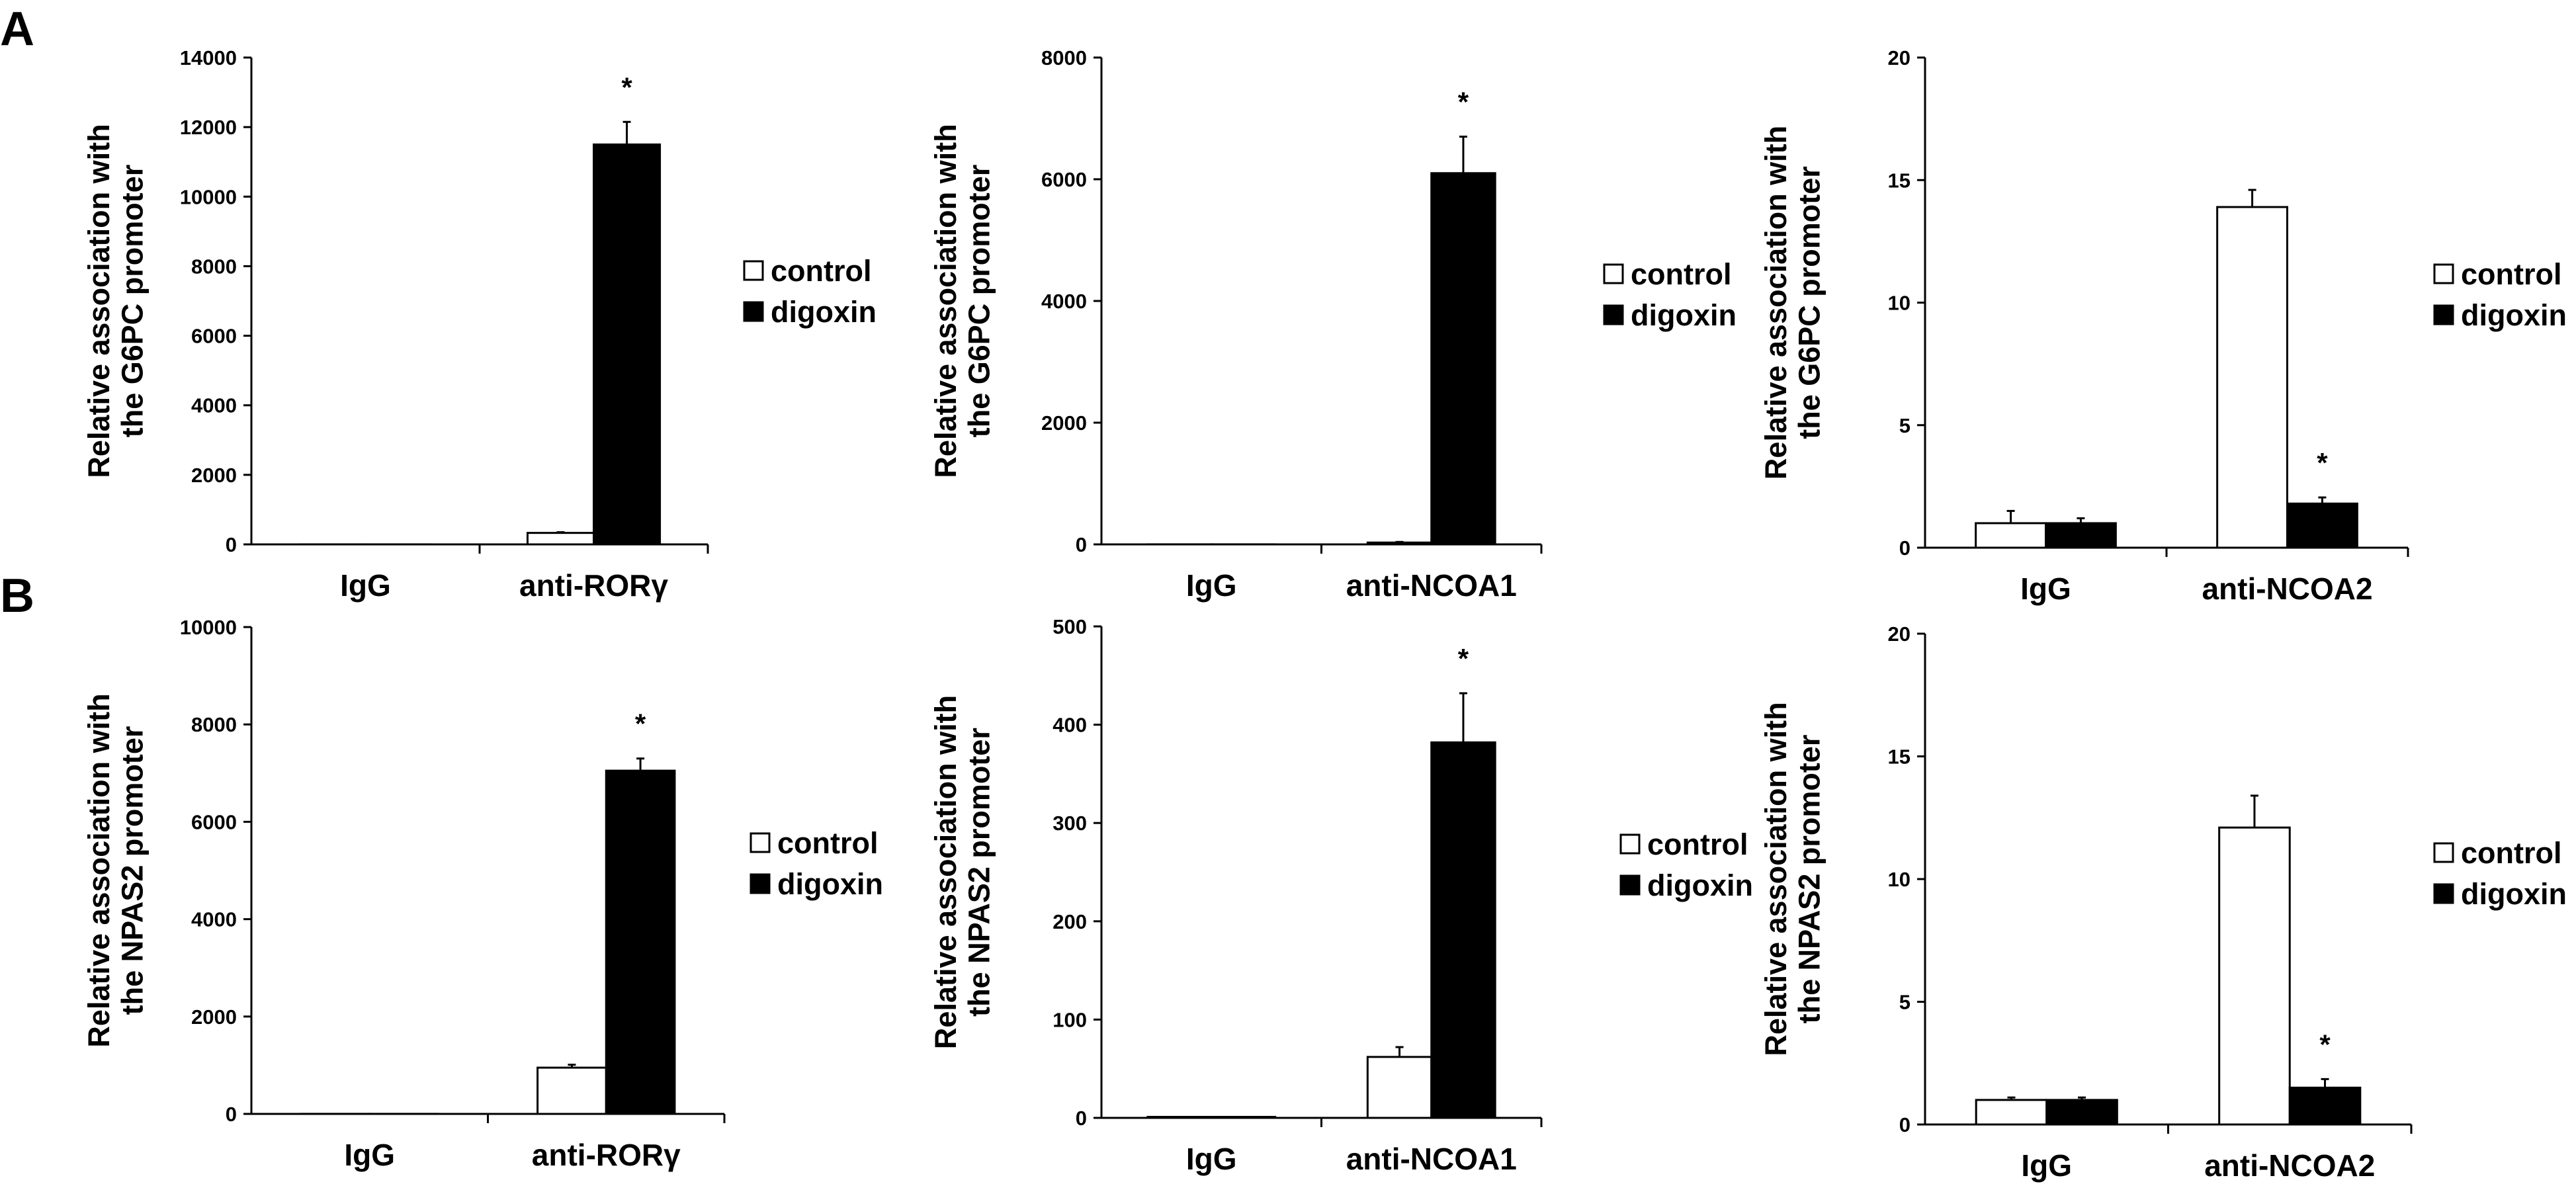 This screenshot has width=2576, height=1186. What do you see at coordinates (1069, 823) in the screenshot?
I see `y-tick-label: 300` at bounding box center [1069, 823].